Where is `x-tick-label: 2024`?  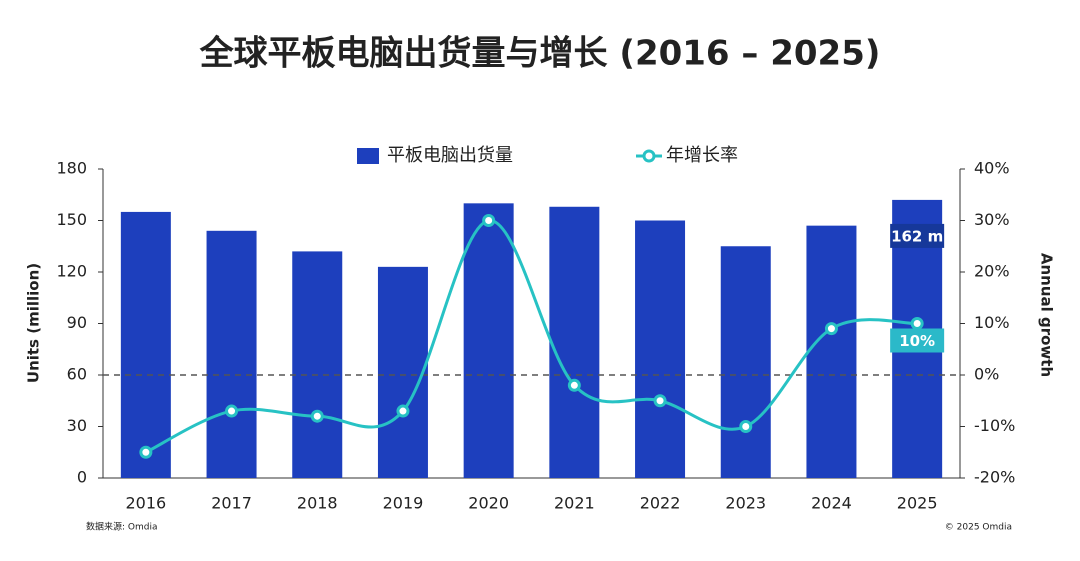 x-tick-label: 2024 is located at coordinates (831, 503).